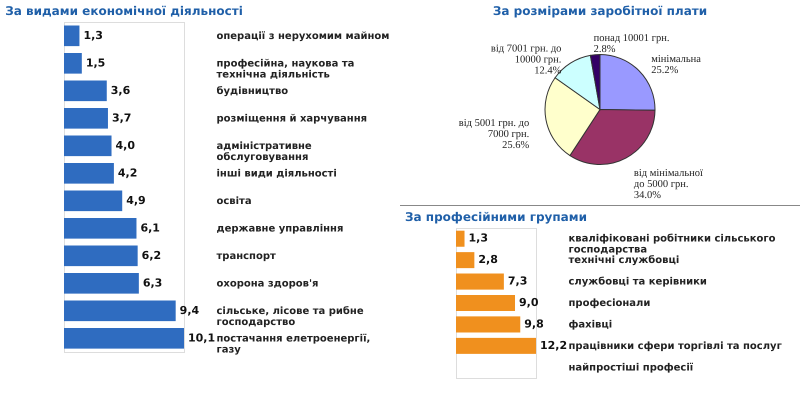 This screenshot has width=800, height=400. What do you see at coordinates (267, 284) in the screenshot?
I see `y-tick-label: охорона здоров'я` at bounding box center [267, 284].